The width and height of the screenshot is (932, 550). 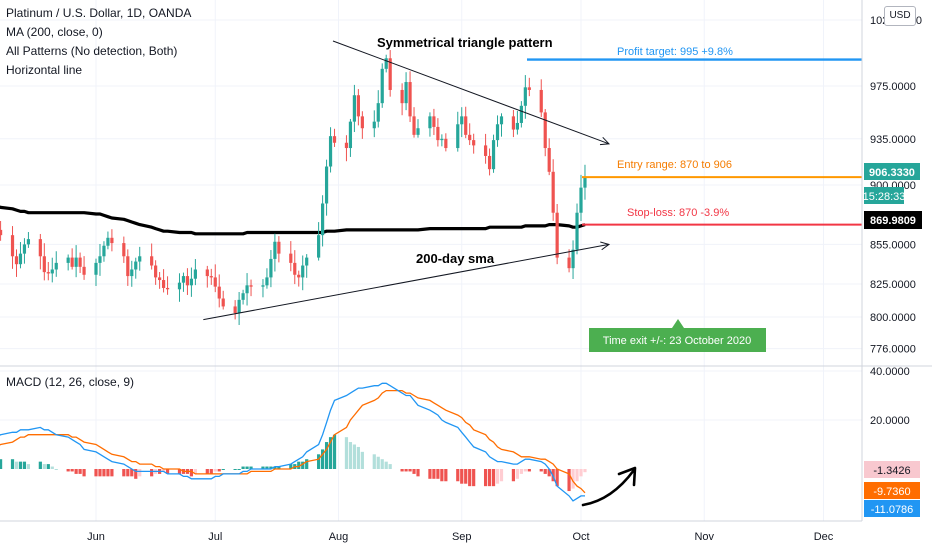 I want to click on price-tick-label: 935.0000, so click(x=893, y=140).